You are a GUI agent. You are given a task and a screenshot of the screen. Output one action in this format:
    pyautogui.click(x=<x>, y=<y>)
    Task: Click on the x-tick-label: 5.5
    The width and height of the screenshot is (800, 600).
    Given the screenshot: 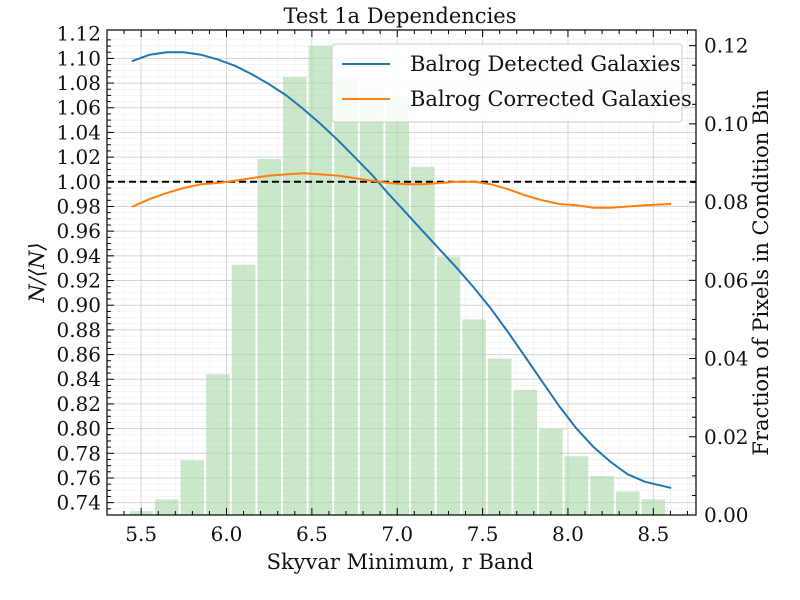 What is the action you would take?
    pyautogui.click(x=141, y=534)
    